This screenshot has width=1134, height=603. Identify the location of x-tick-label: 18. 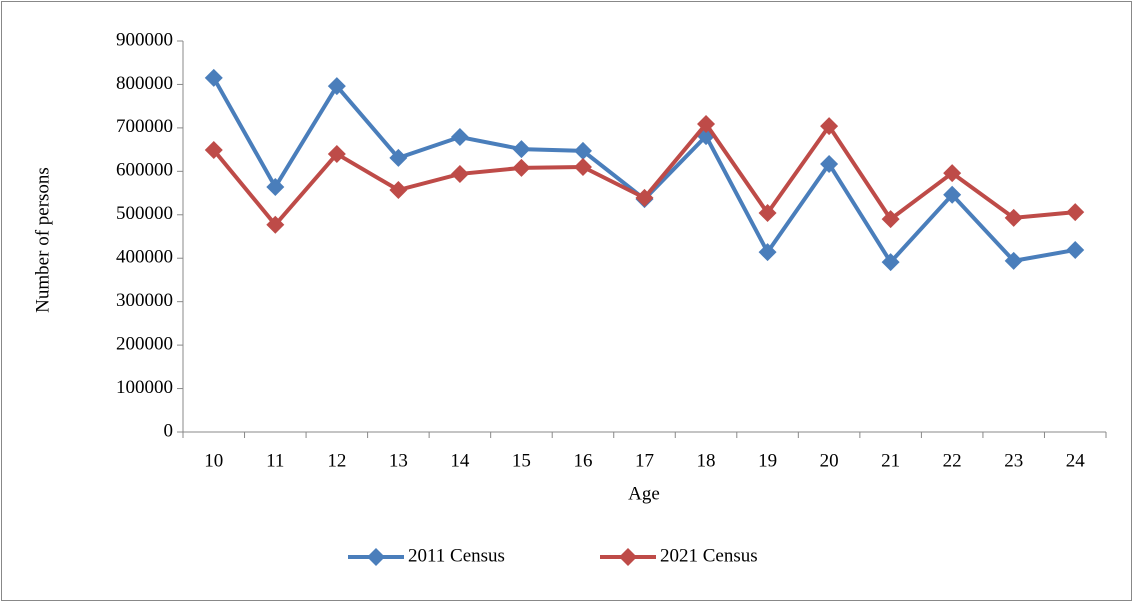
(706, 460).